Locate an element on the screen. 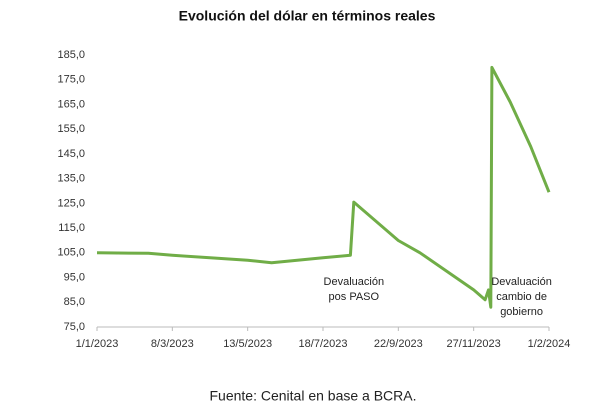  y-tick-label: 165,0 is located at coordinates (71, 104).